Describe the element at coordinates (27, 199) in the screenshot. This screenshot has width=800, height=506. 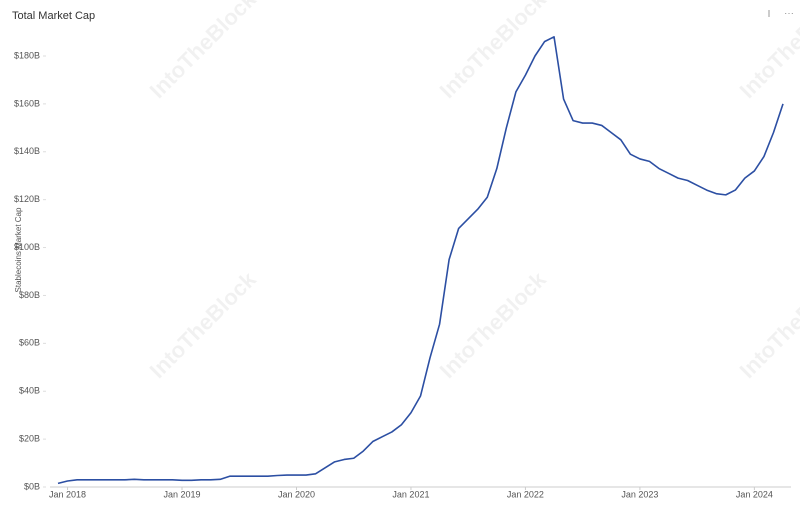
I see `y-tick-label: $120B` at that location.